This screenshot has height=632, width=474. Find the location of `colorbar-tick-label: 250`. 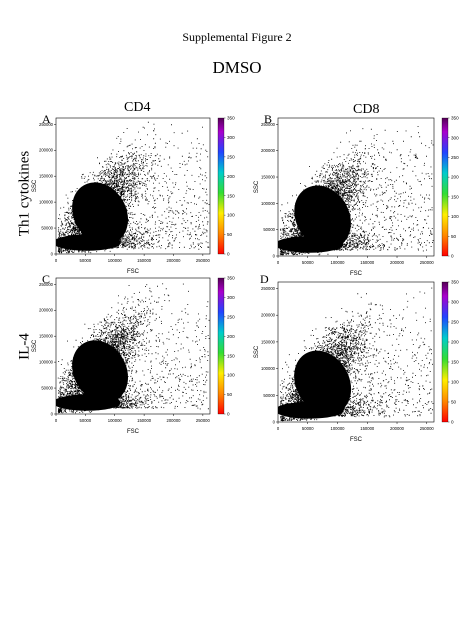

colorbar-tick-label: 250 is located at coordinates (231, 156).